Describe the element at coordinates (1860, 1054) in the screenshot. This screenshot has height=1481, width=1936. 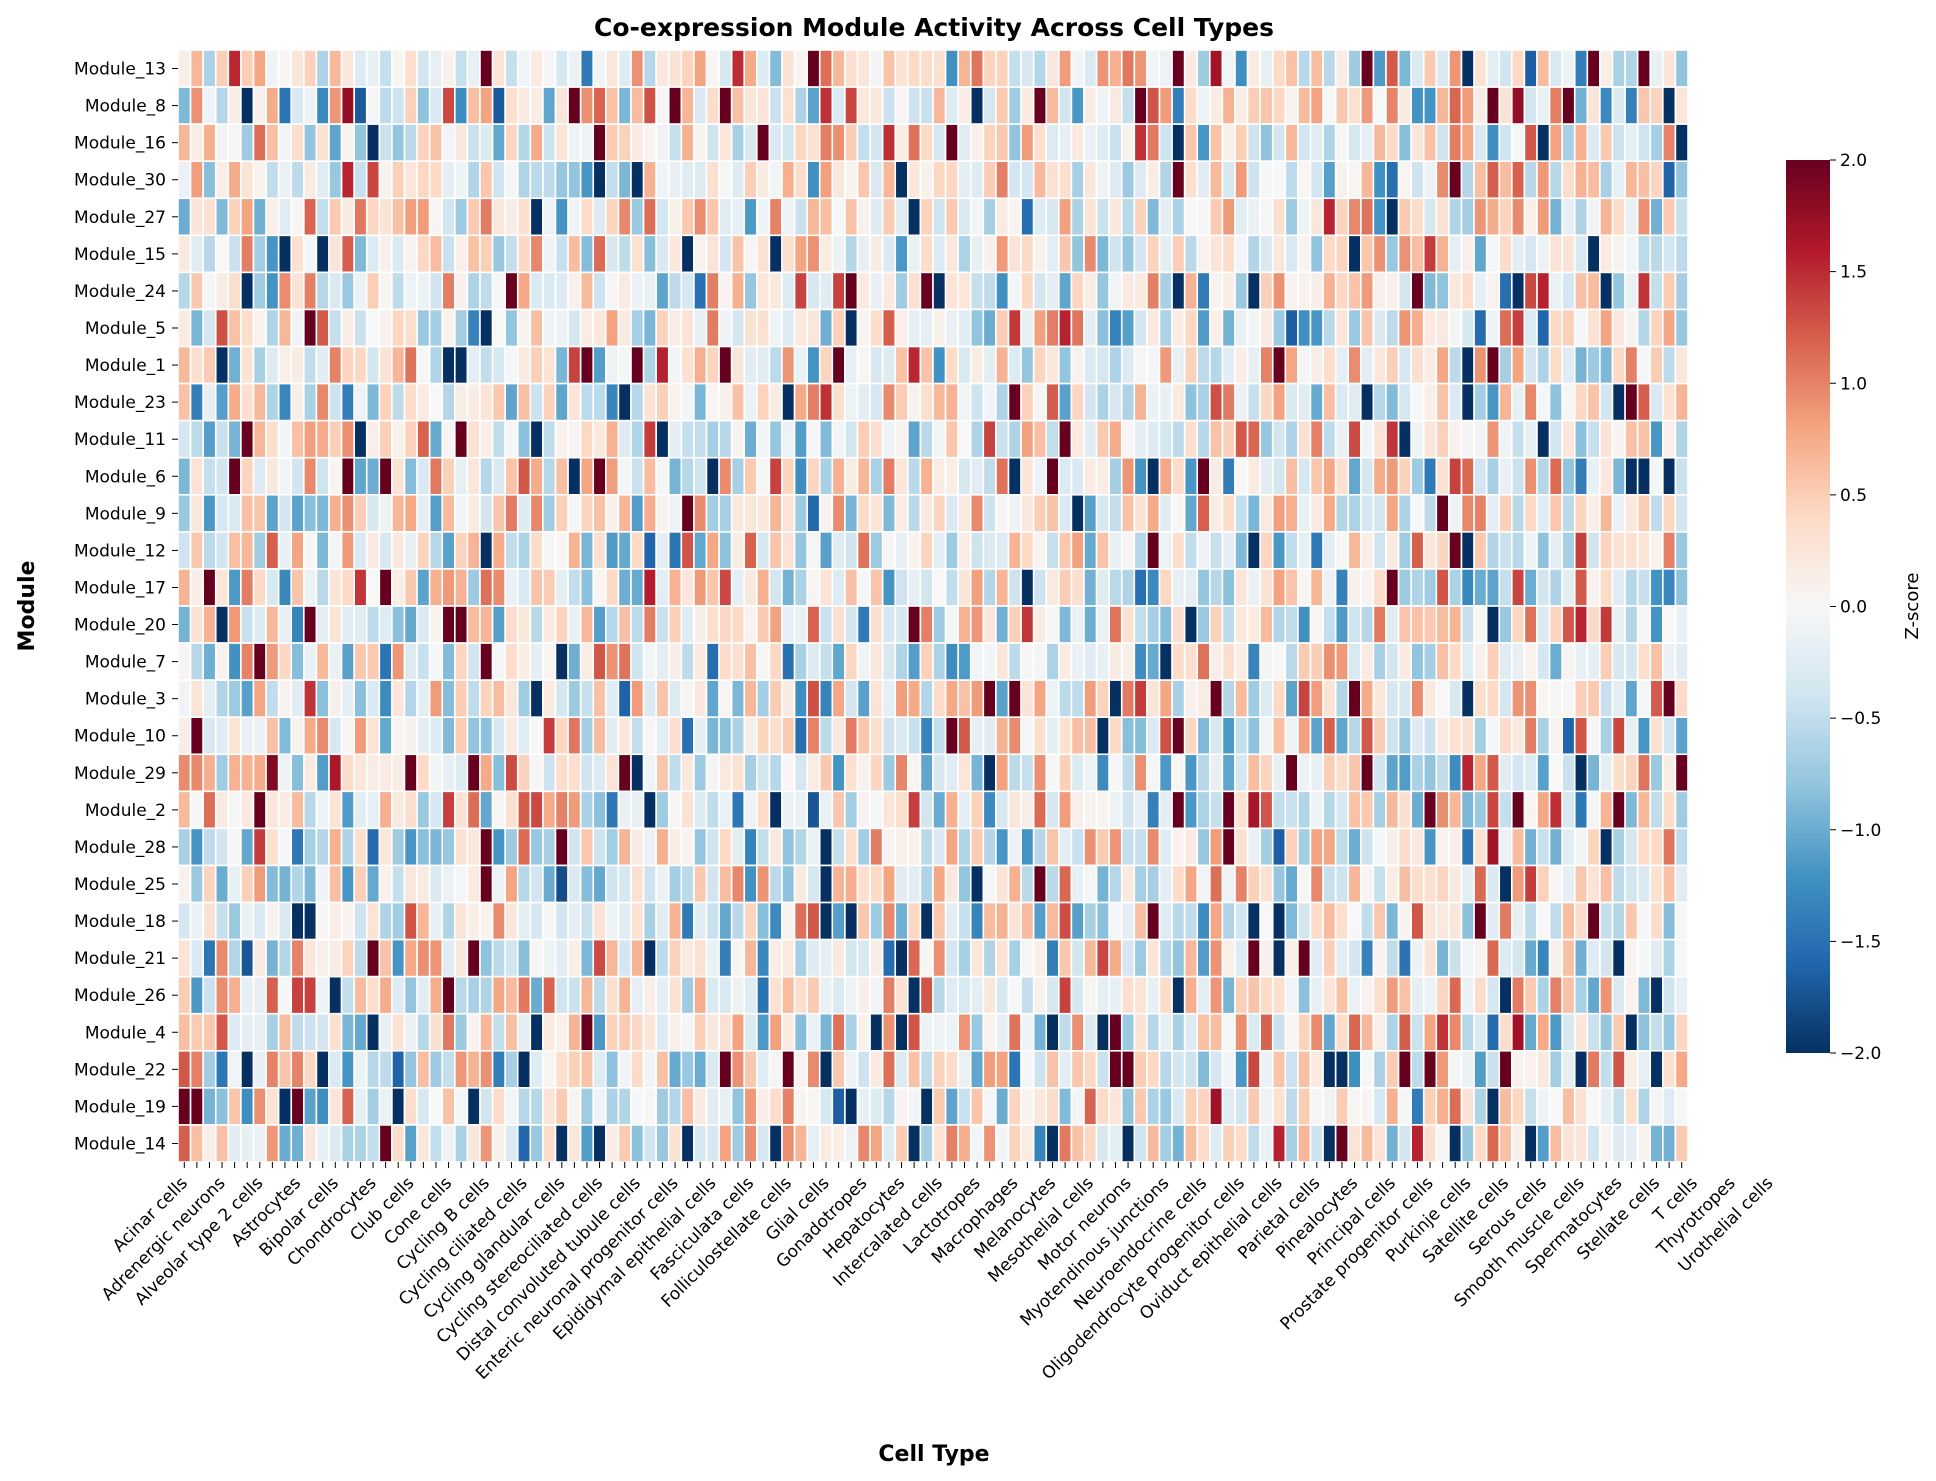
I see `colorbar-tick-label: −2.0` at that location.